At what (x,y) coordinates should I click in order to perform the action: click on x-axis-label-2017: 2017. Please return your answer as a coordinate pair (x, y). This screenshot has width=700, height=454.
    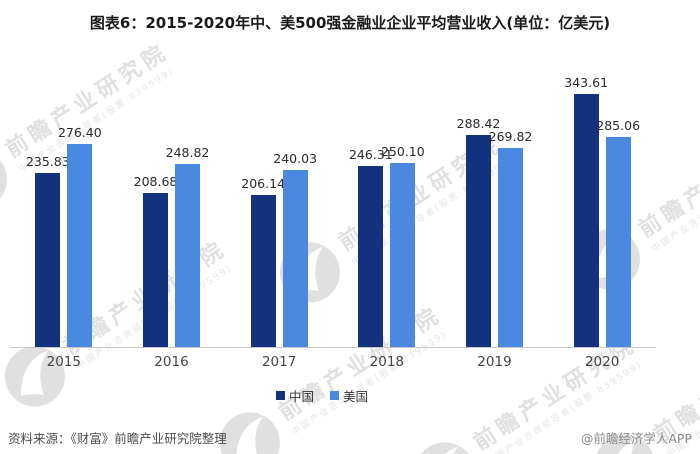
    Looking at the image, I should click on (279, 362).